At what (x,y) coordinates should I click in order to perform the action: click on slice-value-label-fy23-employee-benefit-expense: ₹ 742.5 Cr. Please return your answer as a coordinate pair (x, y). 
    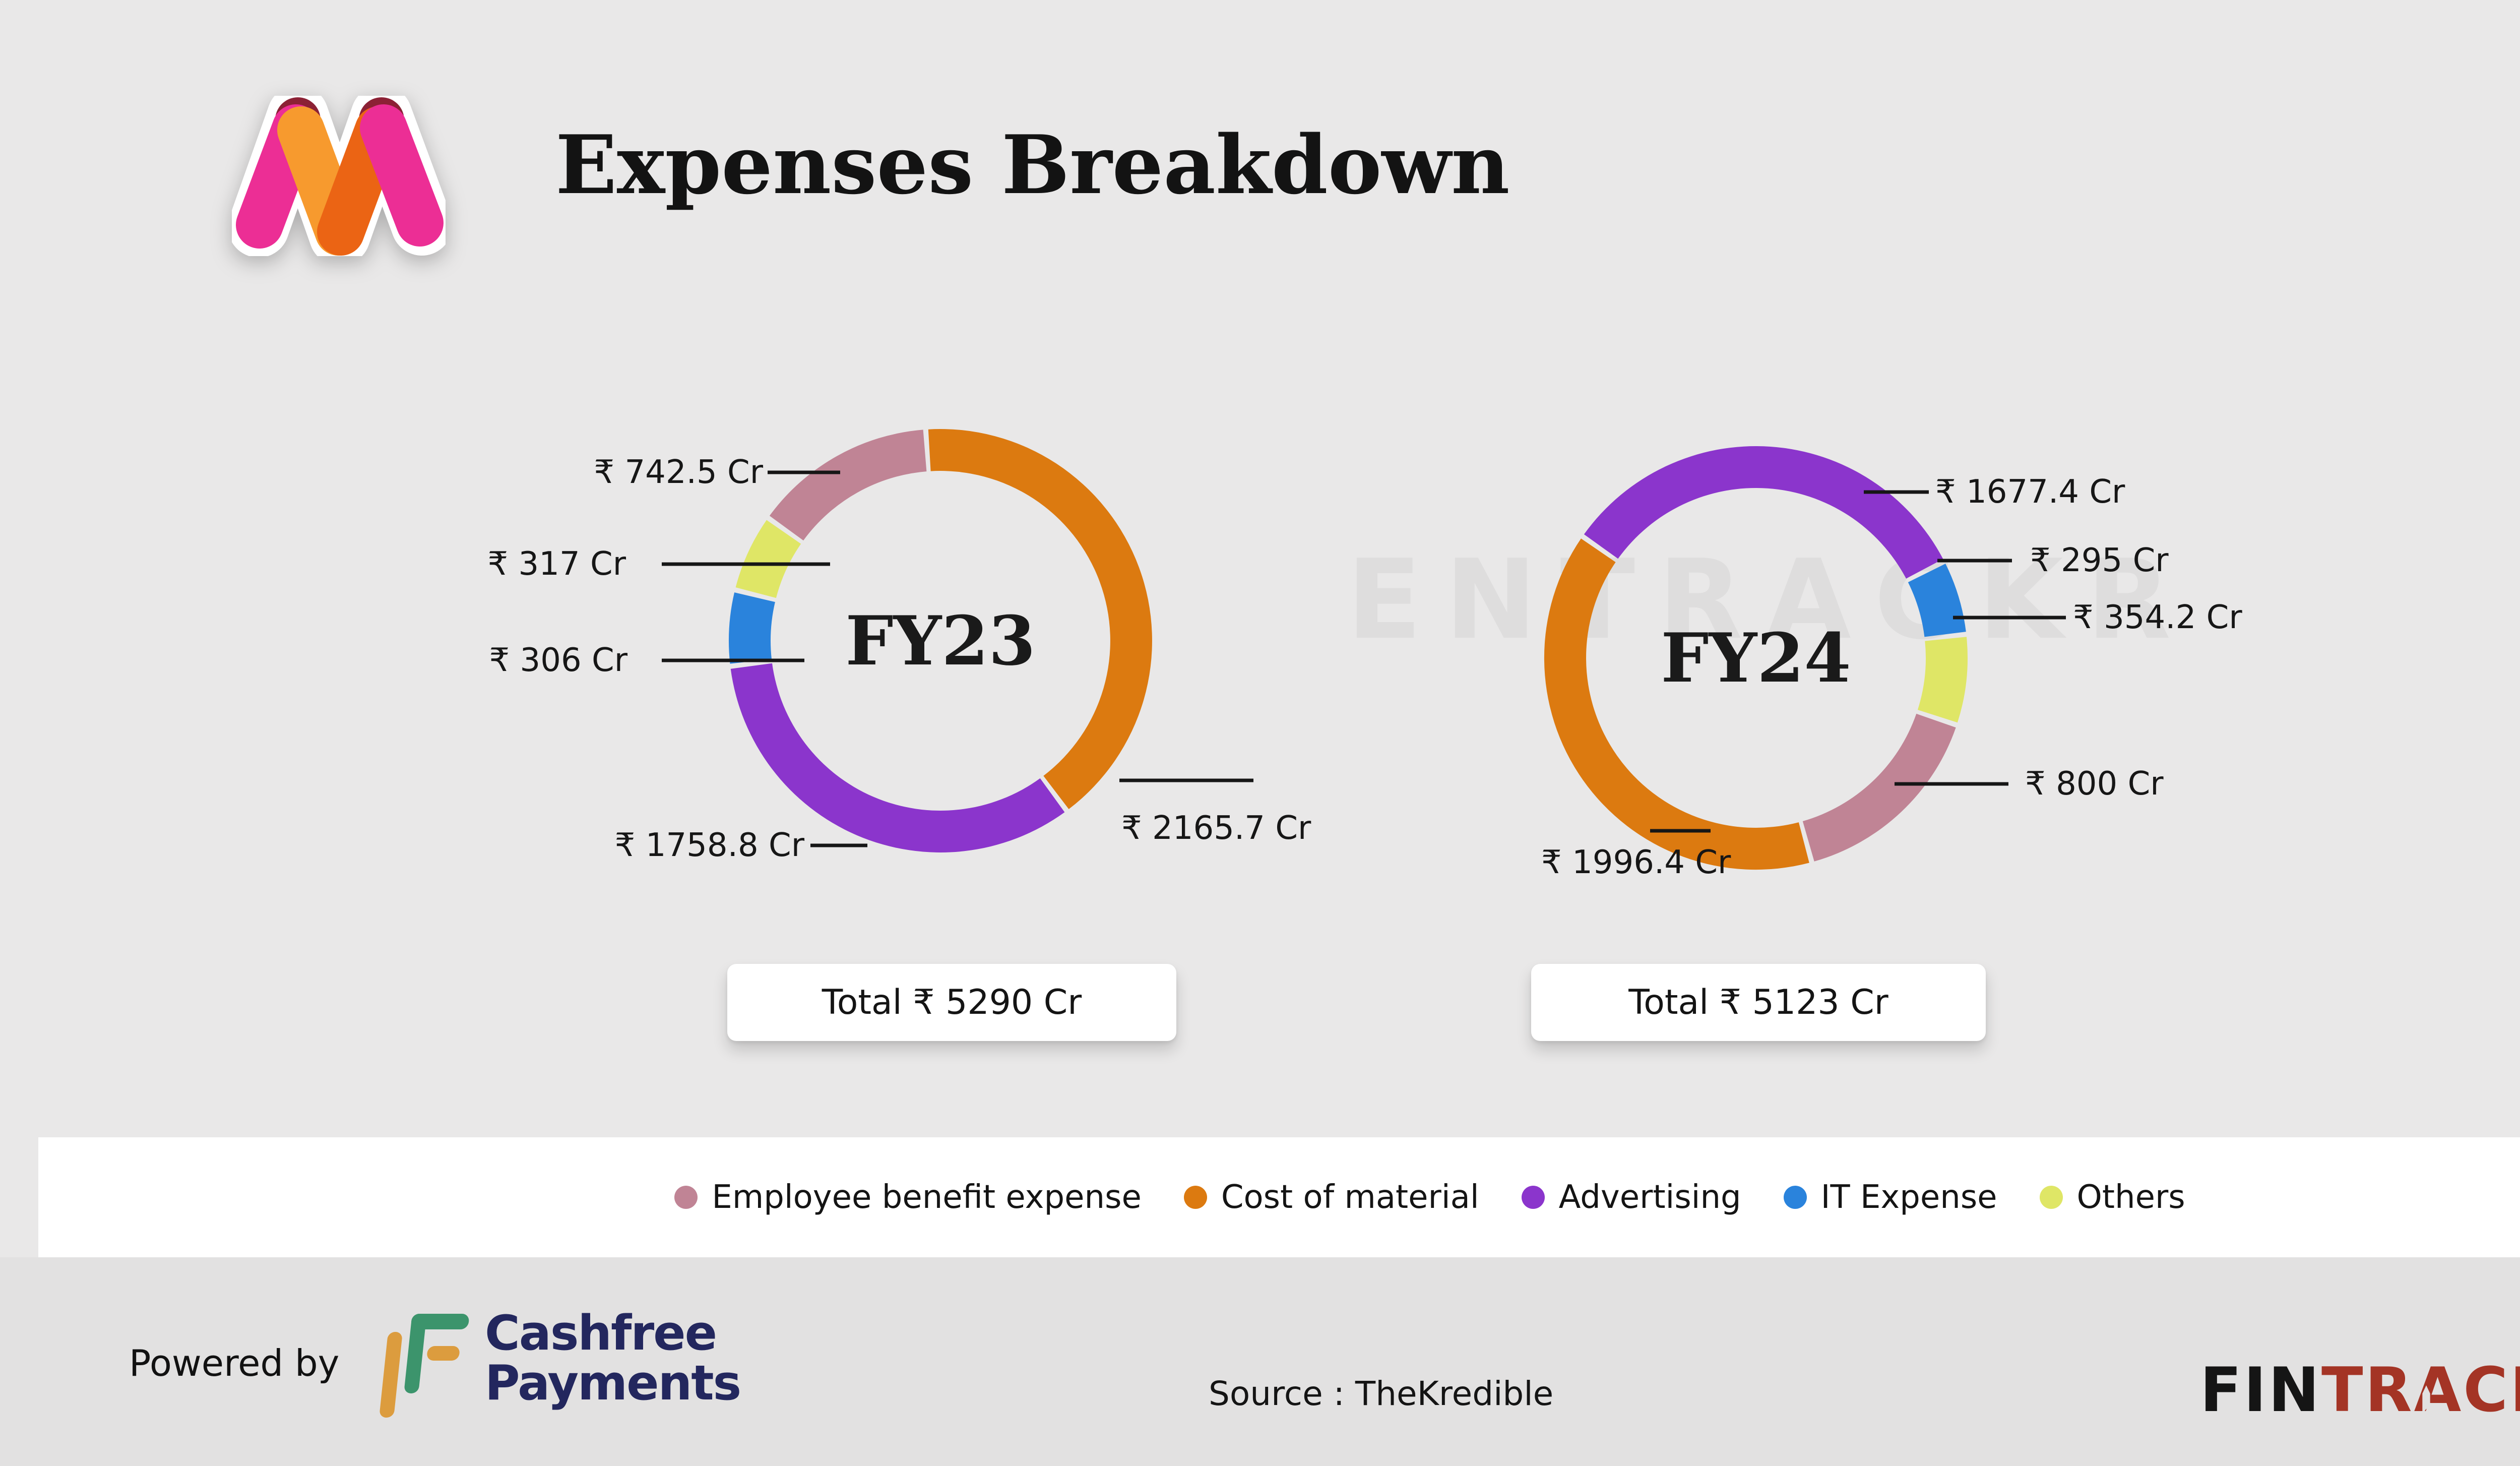
    Looking at the image, I should click on (678, 472).